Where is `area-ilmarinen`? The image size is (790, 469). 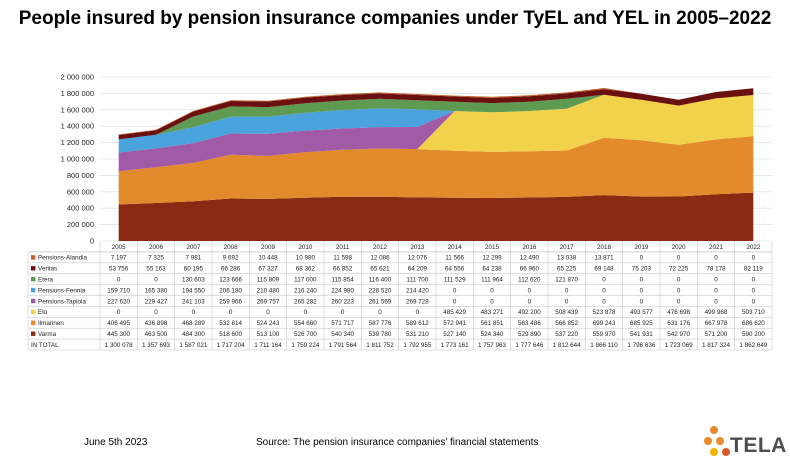 area-ilmarinen is located at coordinates (436, 170).